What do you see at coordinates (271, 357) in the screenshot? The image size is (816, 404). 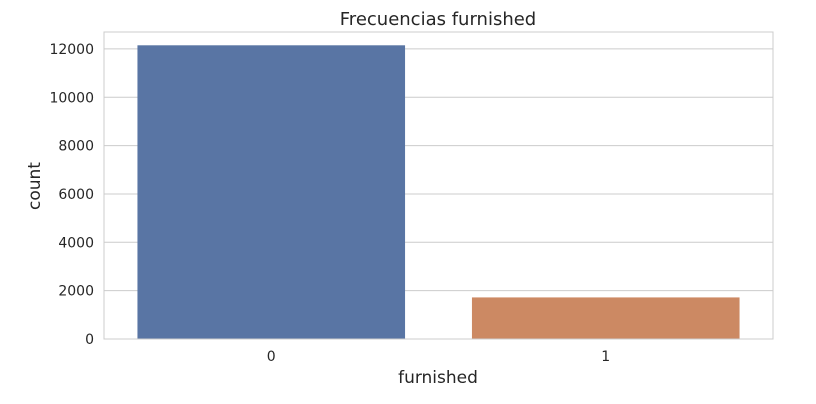 I see `x-tick-label: 0` at bounding box center [271, 357].